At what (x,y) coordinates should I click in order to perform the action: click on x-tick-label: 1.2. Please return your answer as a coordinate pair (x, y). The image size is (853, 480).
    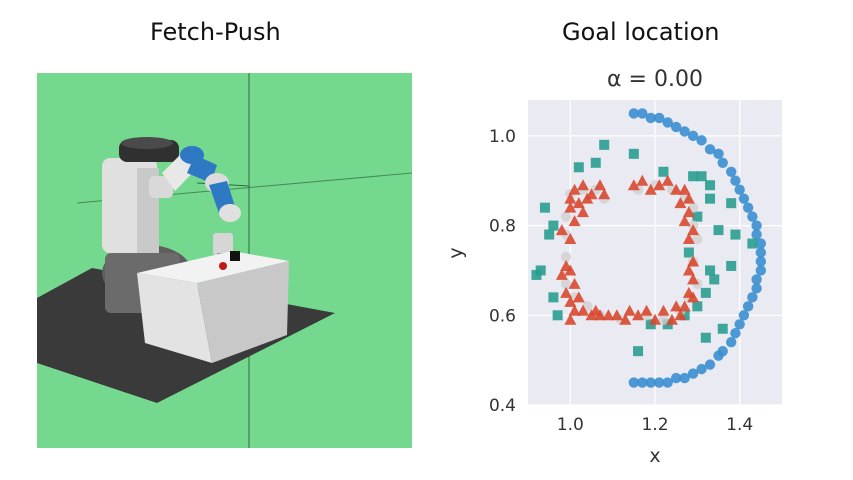
    Looking at the image, I should click on (654, 425).